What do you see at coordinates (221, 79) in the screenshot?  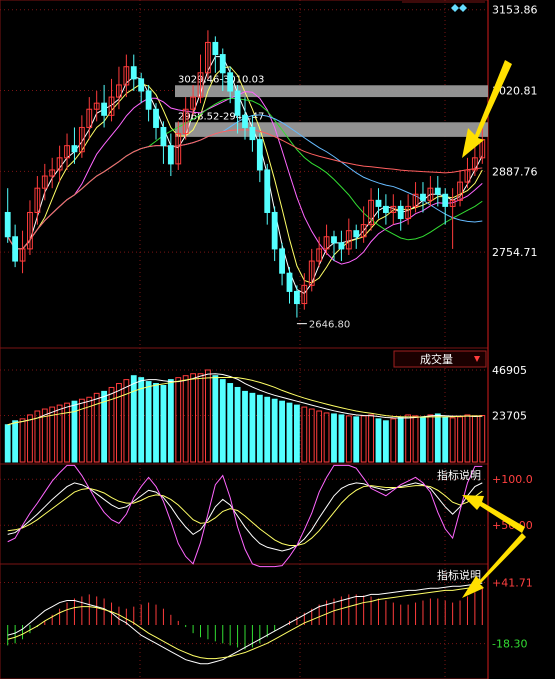 I see `band-label: 3029.46-3010.03` at bounding box center [221, 79].